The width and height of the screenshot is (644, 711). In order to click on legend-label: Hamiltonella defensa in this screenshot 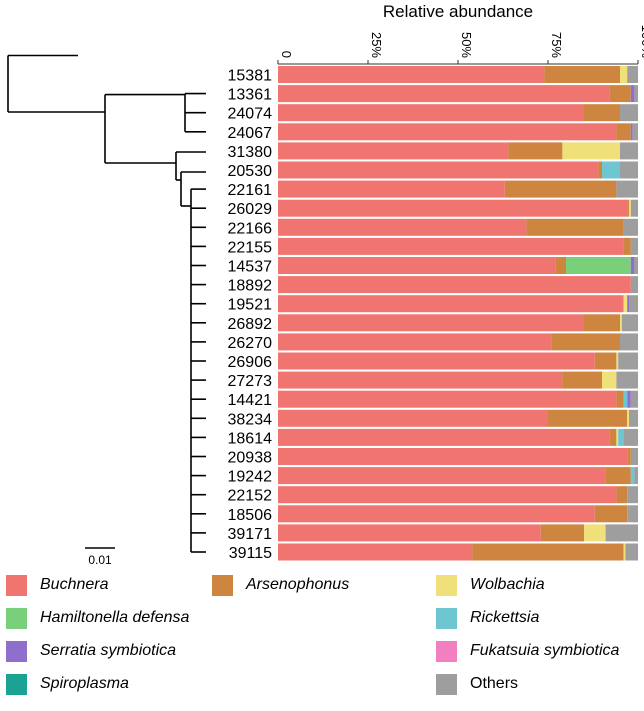, I will do `click(115, 617)`.